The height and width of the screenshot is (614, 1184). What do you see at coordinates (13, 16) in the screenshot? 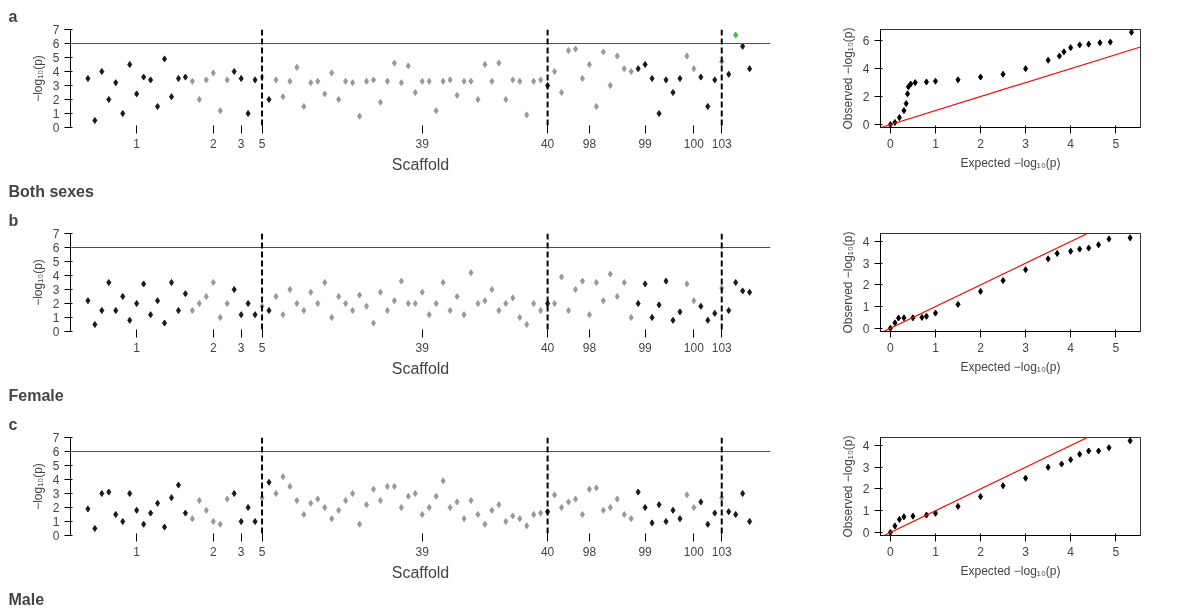
I see `text: a` at bounding box center [13, 16].